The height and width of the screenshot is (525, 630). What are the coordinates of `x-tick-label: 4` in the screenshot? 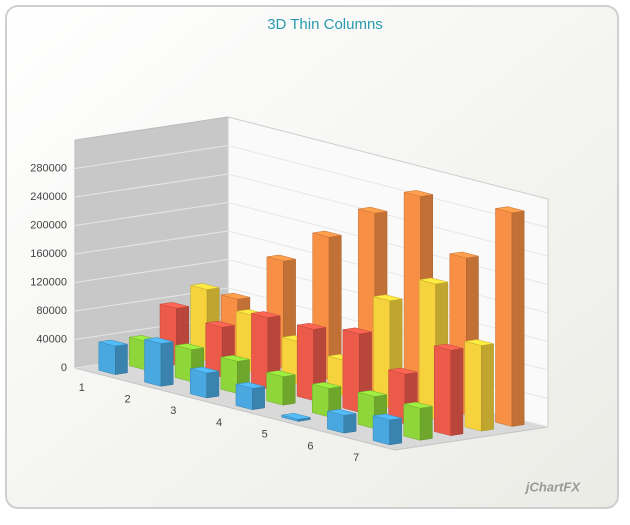 It's located at (219, 423).